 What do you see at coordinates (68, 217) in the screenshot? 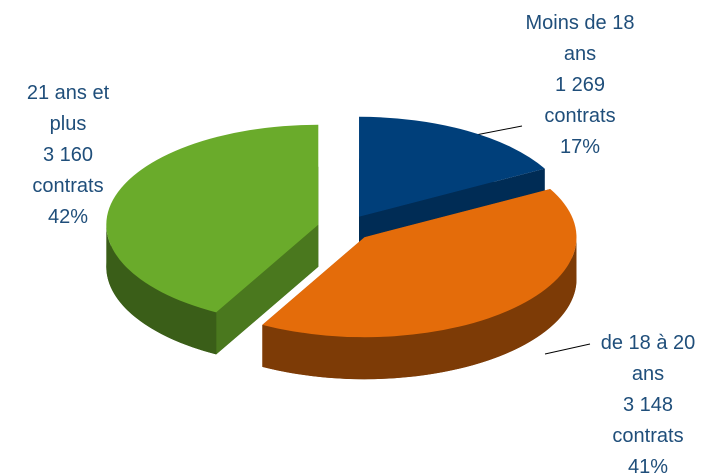
I see `label-line: 42%` at bounding box center [68, 217].